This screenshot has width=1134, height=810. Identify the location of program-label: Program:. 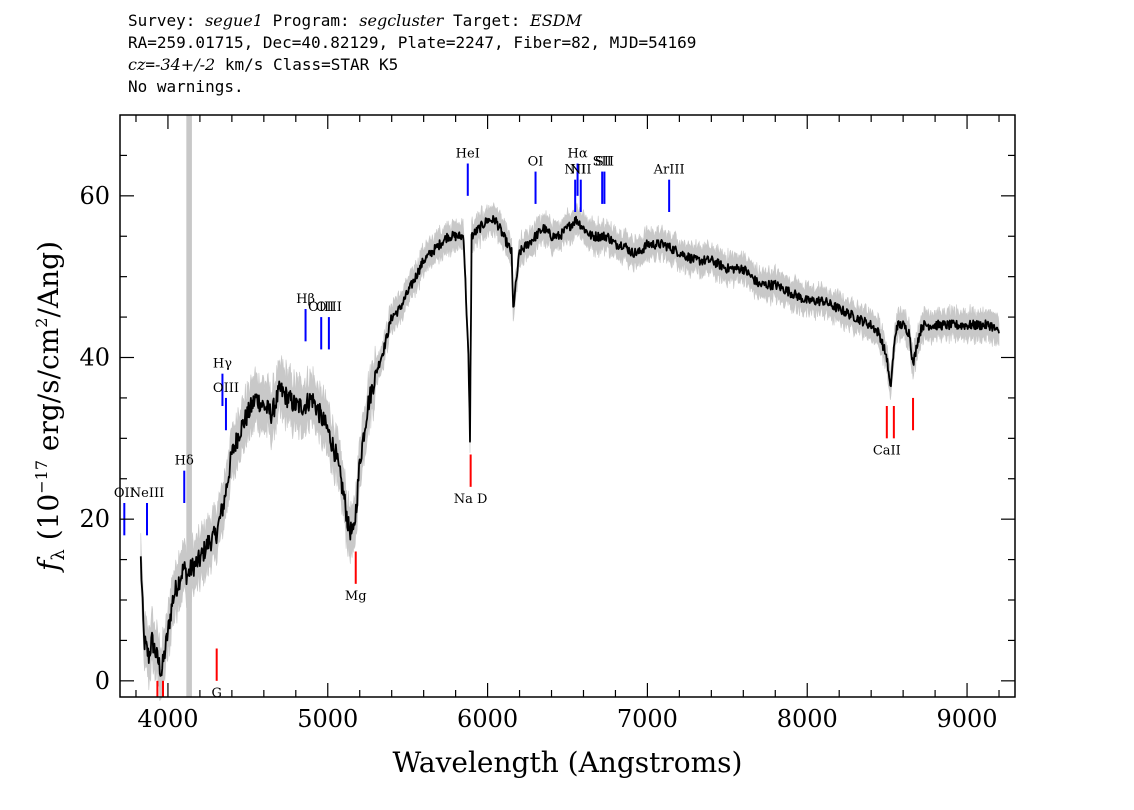
(311, 20).